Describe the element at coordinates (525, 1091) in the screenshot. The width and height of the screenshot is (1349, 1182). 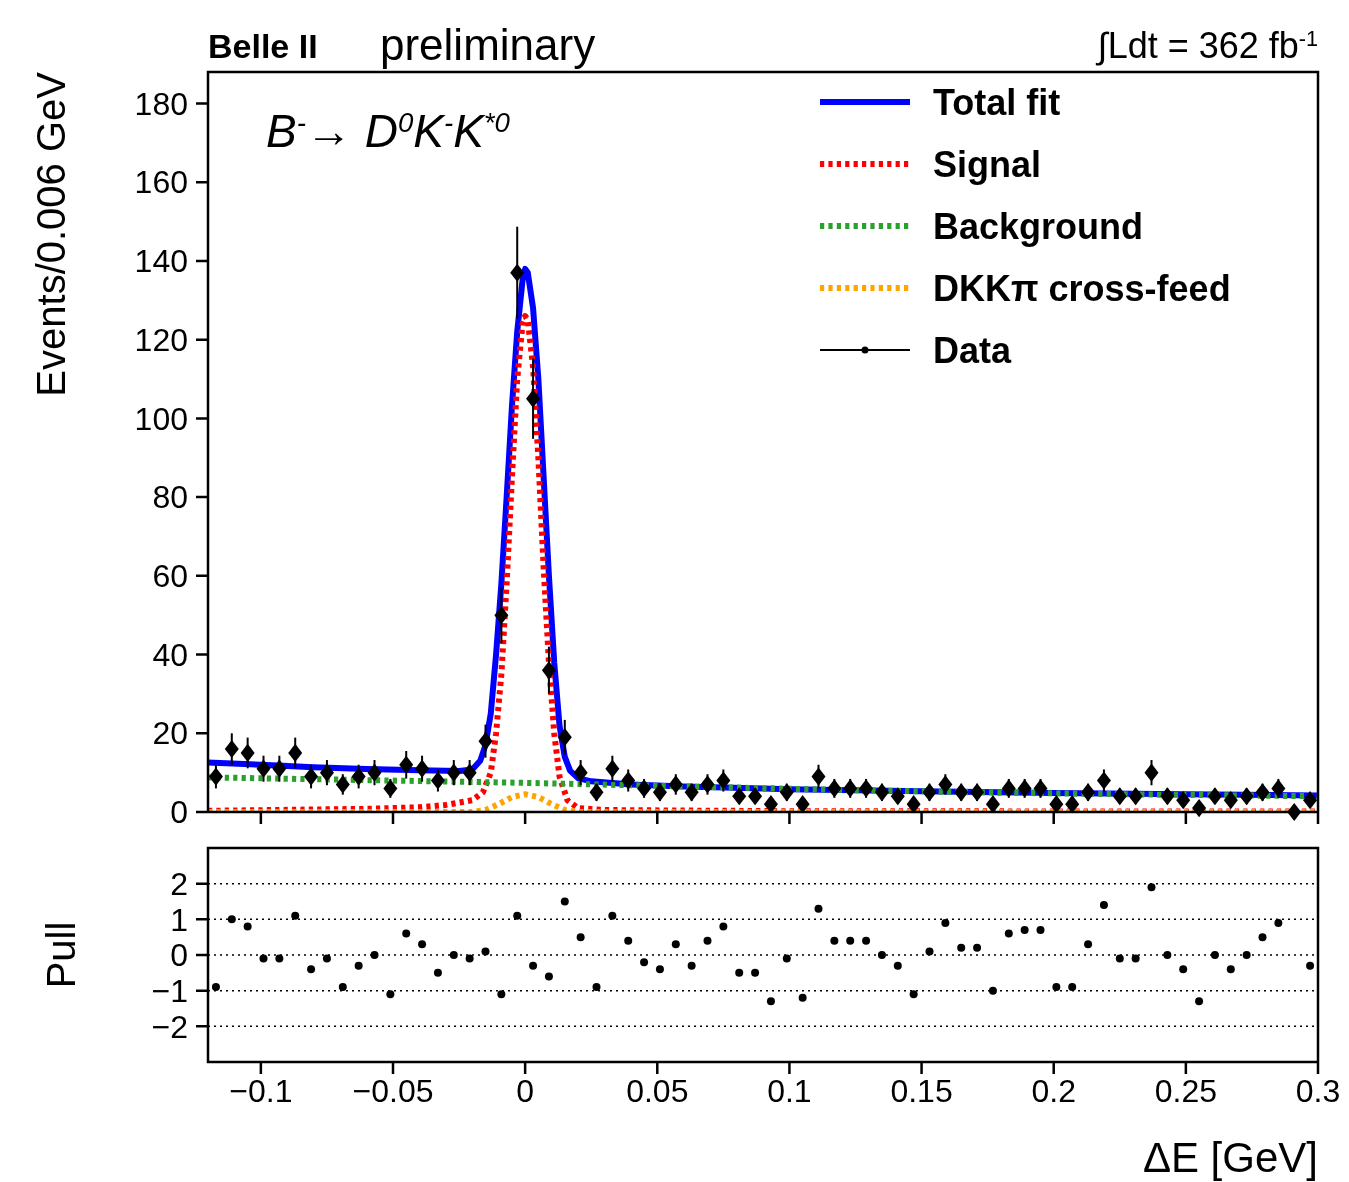
I see `x-tick-label: 0` at that location.